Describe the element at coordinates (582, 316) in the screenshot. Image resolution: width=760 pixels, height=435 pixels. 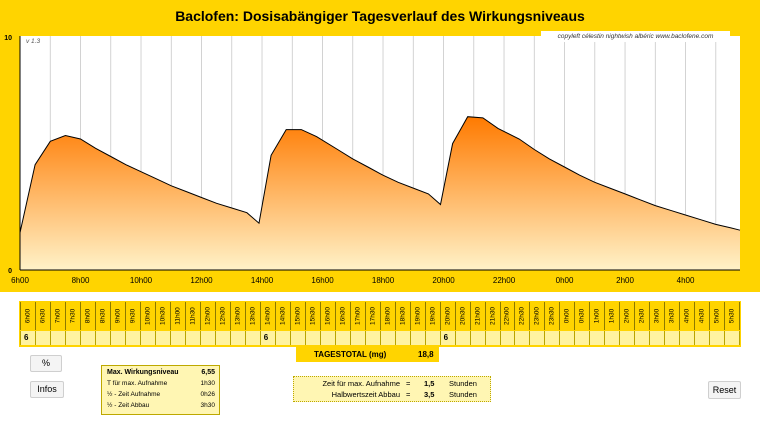
I see `time-slot-label: 0h30` at that location.